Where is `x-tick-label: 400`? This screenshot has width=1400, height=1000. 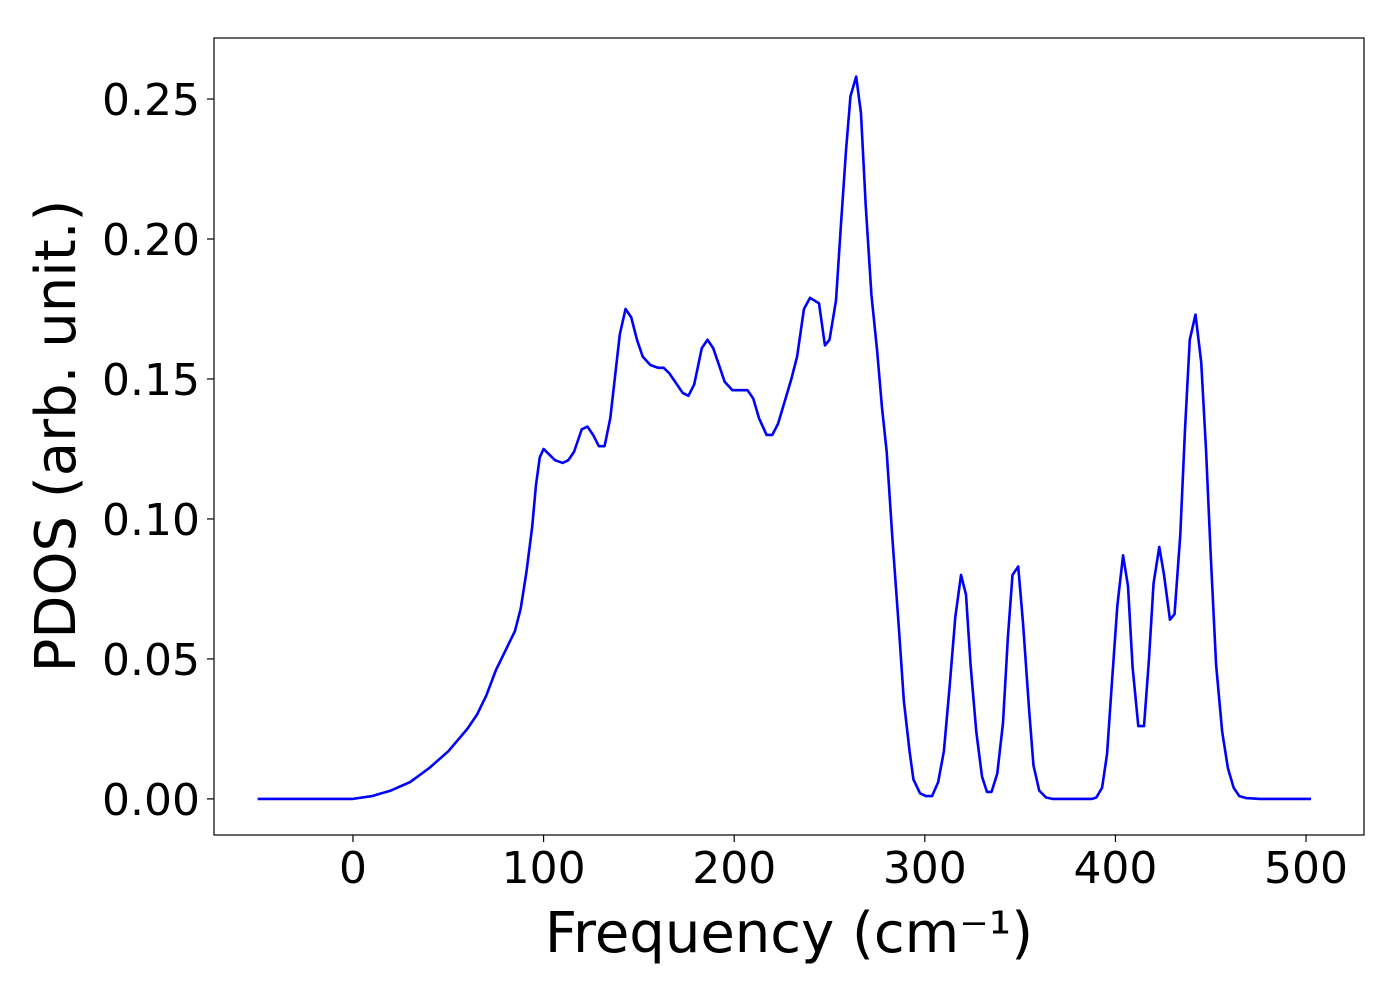 x-tick-label: 400 is located at coordinates (1115, 868).